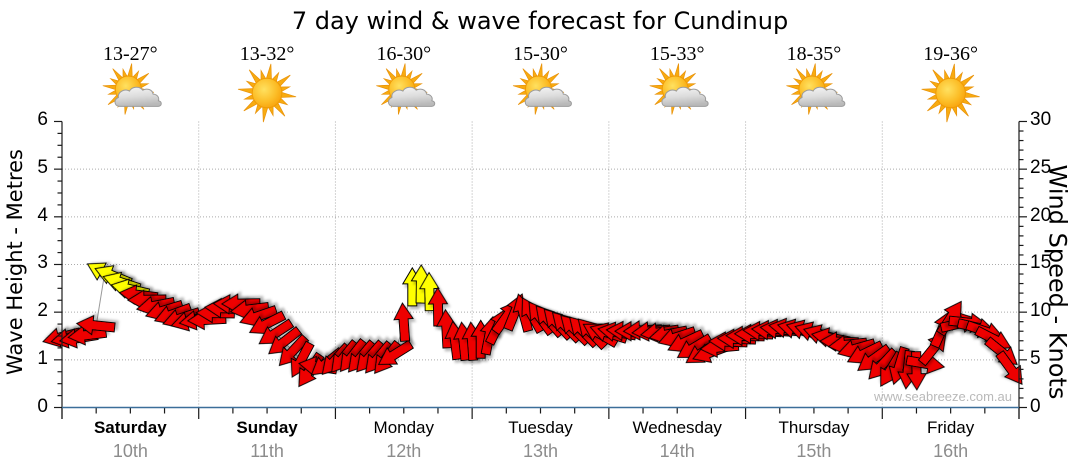  What do you see at coordinates (42, 263) in the screenshot?
I see `wave-height-tick-label: 3` at bounding box center [42, 263].